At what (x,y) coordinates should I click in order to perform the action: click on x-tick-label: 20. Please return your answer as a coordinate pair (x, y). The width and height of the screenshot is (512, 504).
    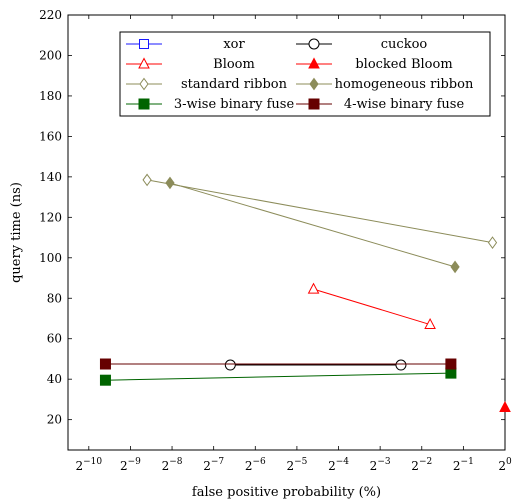
    Looking at the image, I should click on (505, 465).